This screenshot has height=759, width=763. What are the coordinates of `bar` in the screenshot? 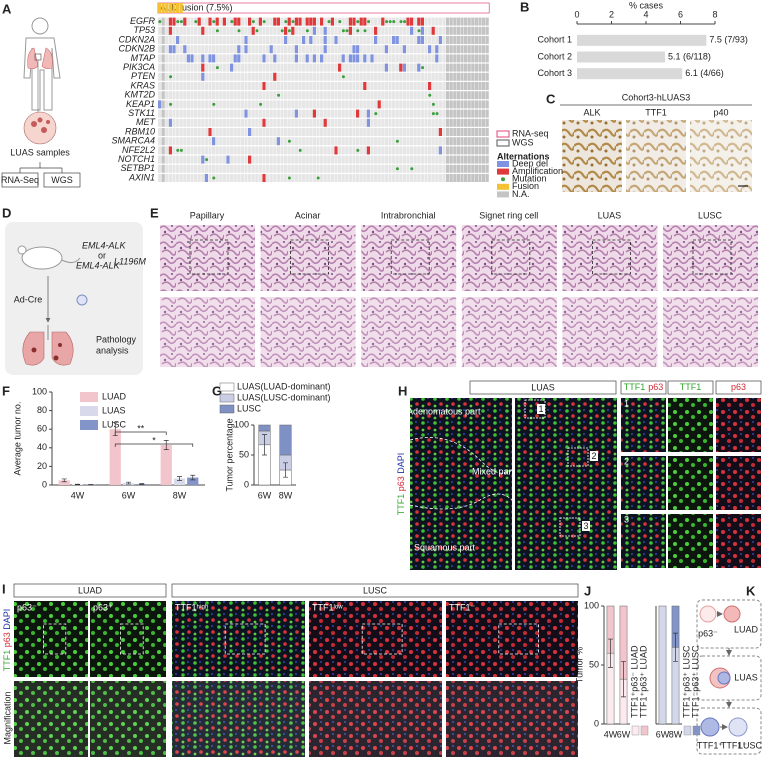 It's located at (179, 481).